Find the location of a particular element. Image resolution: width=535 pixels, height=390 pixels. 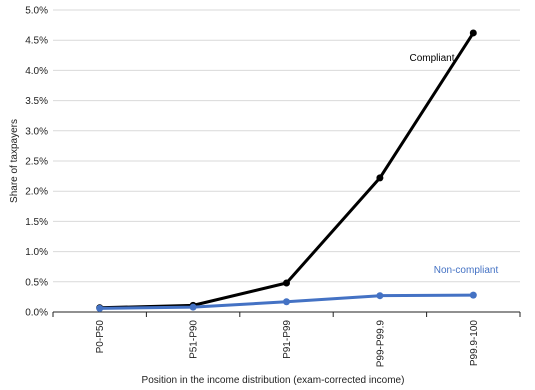

x-tick-labels: P0-P50 P51-P90 P91-P99 P99-P99.9 P99.9-100 is located at coordinates (287, 344).